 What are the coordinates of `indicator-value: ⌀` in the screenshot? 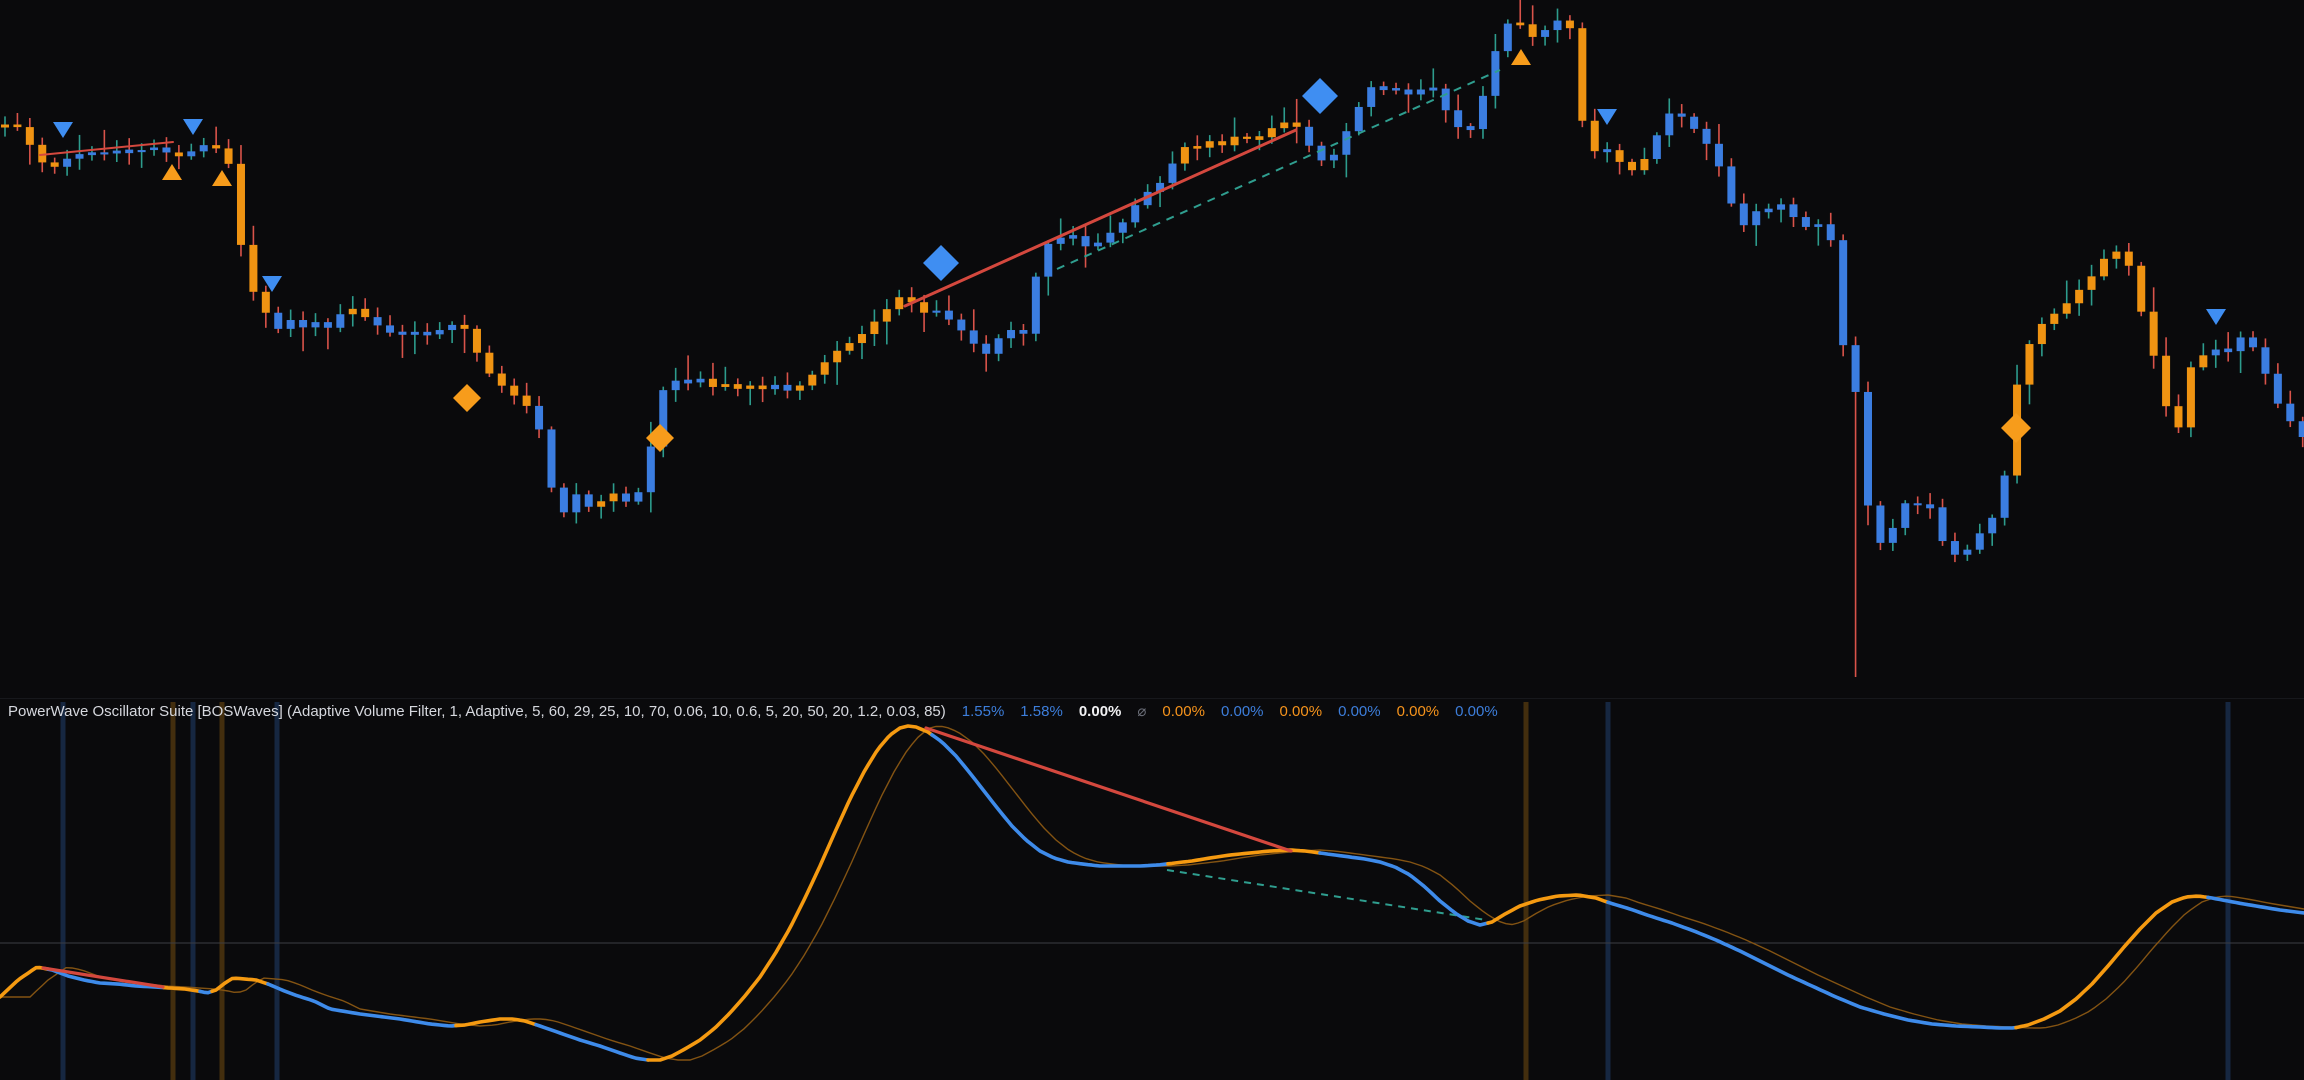 It's located at (1142, 711).